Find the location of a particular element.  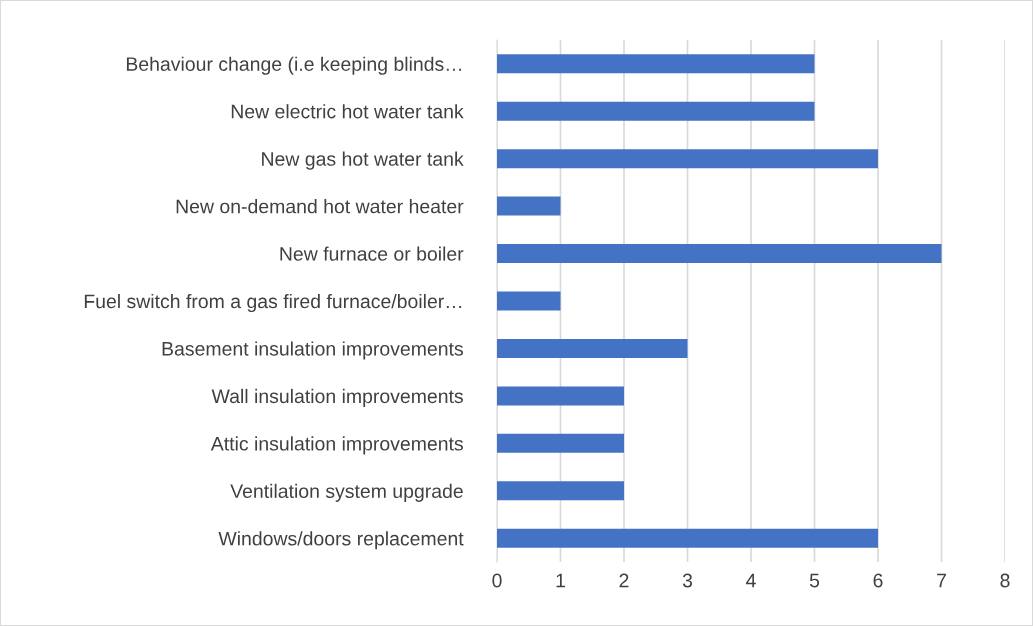

x-tick-label: 6 is located at coordinates (878, 580).